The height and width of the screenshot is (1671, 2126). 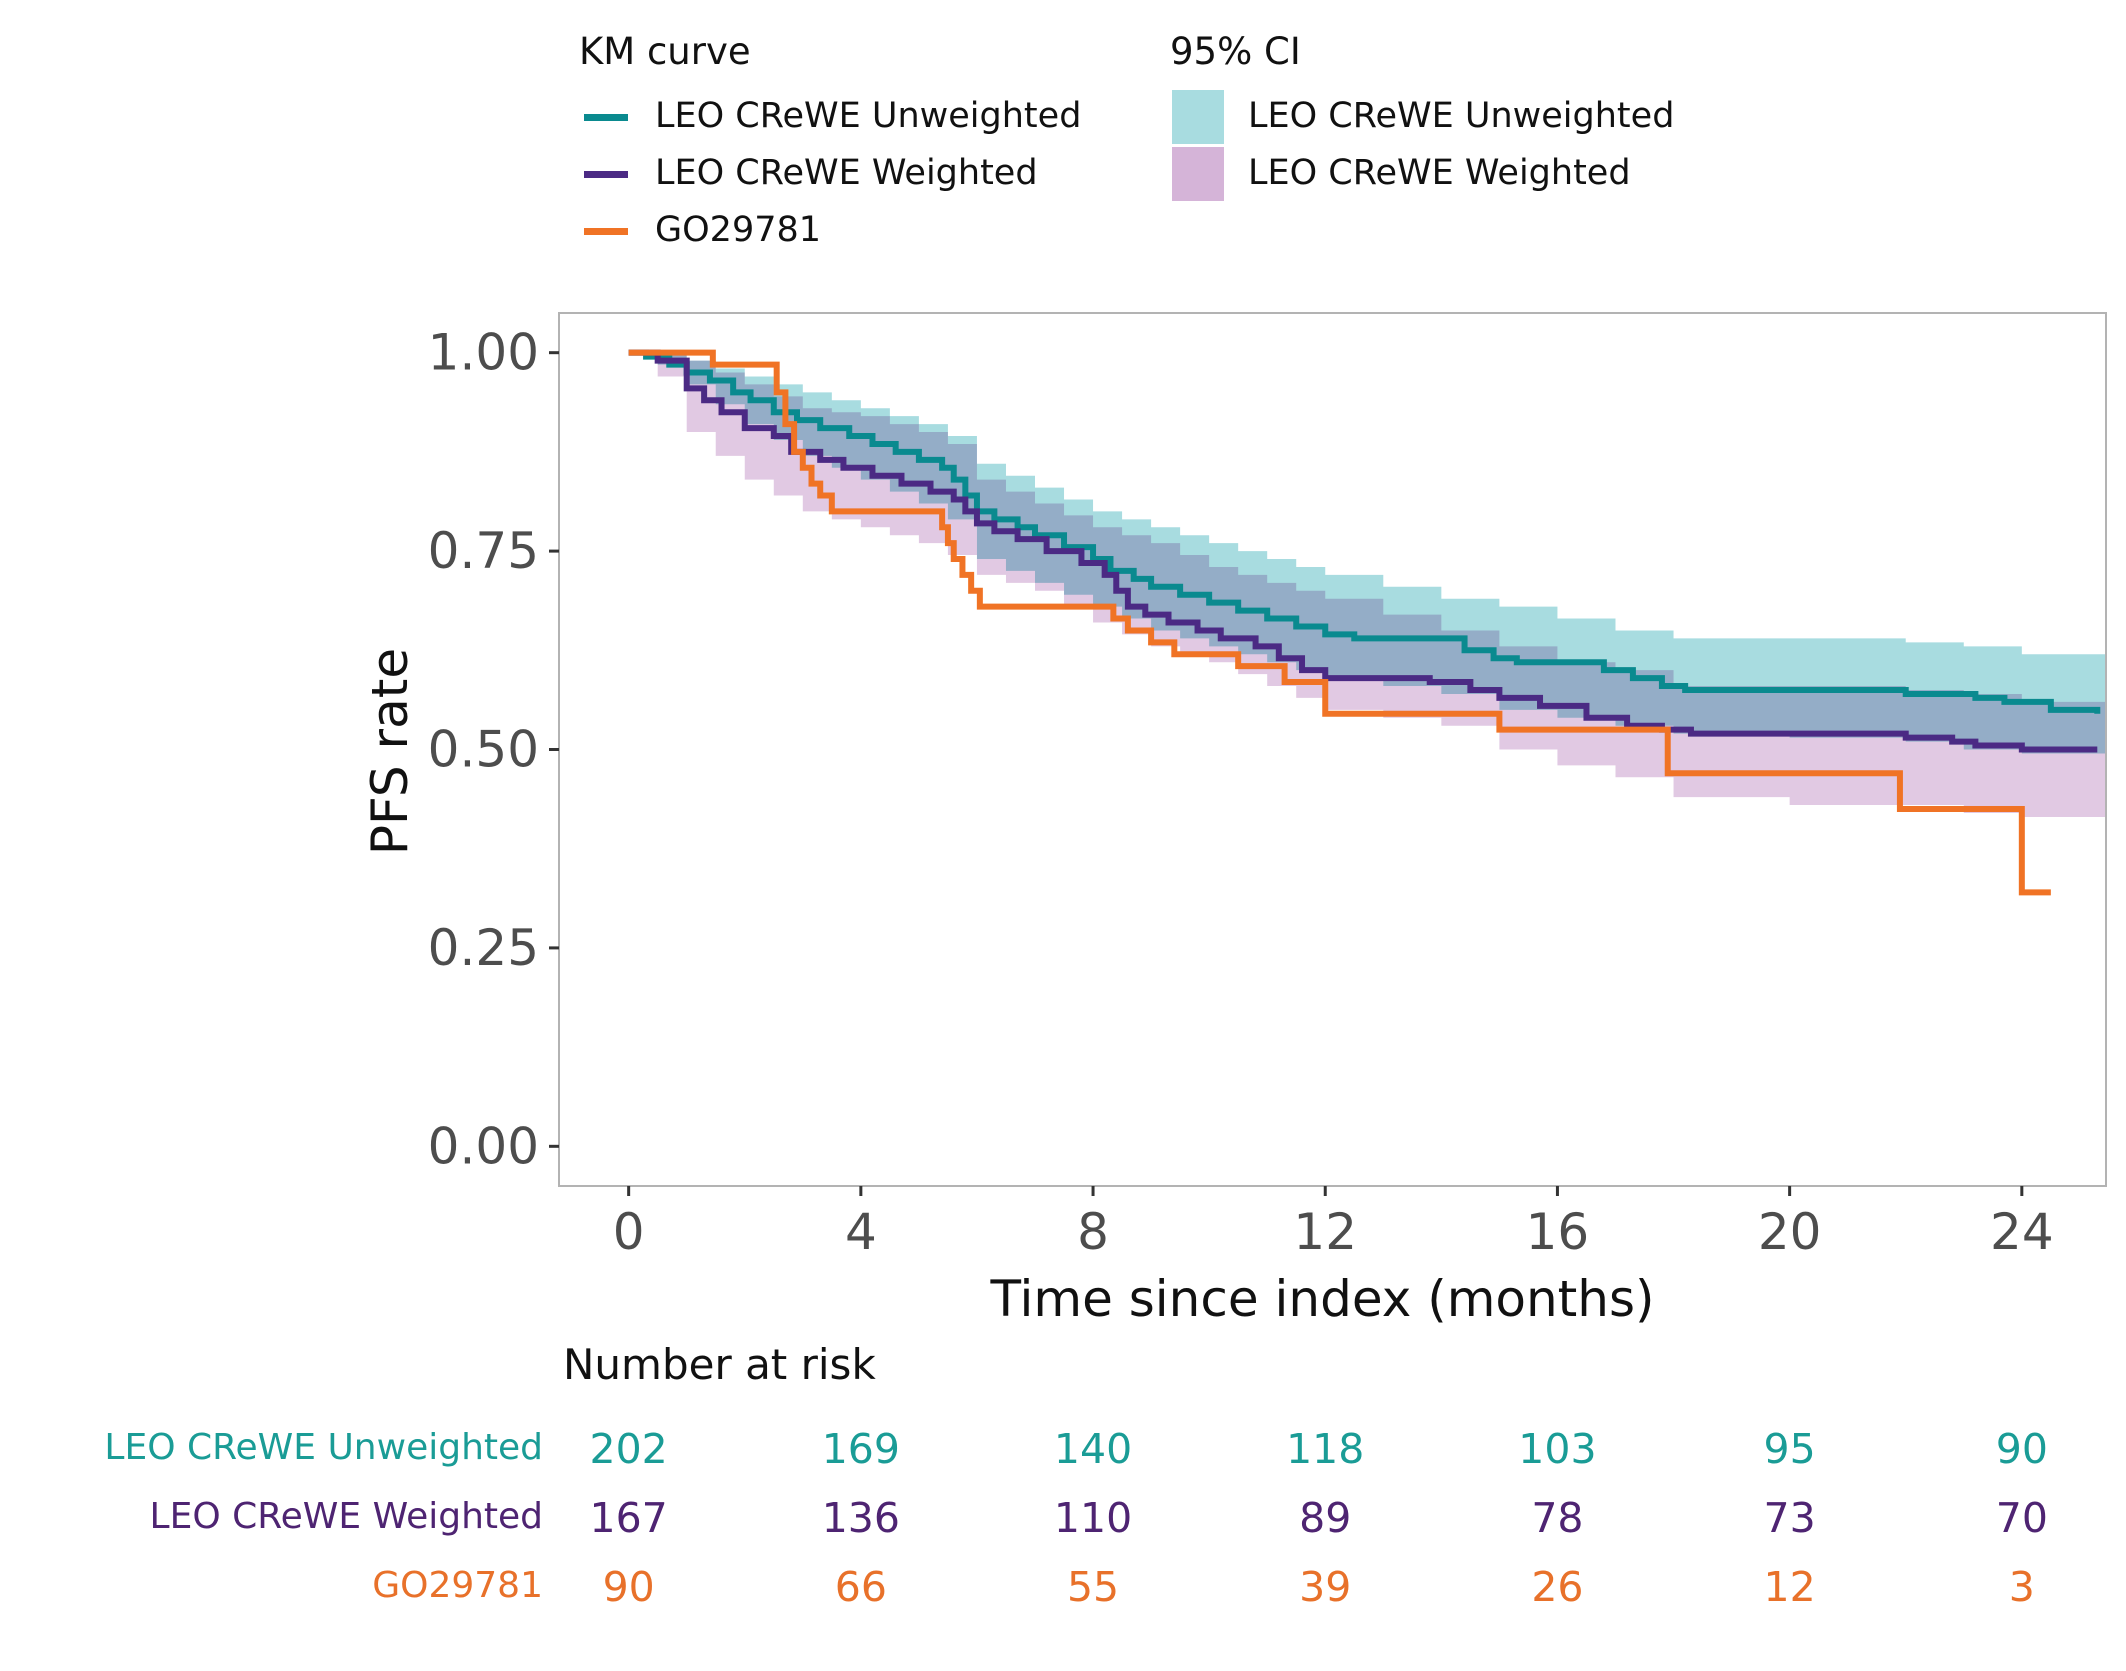 What do you see at coordinates (719, 1364) in the screenshot?
I see `risk-table-title: Number at risk` at bounding box center [719, 1364].